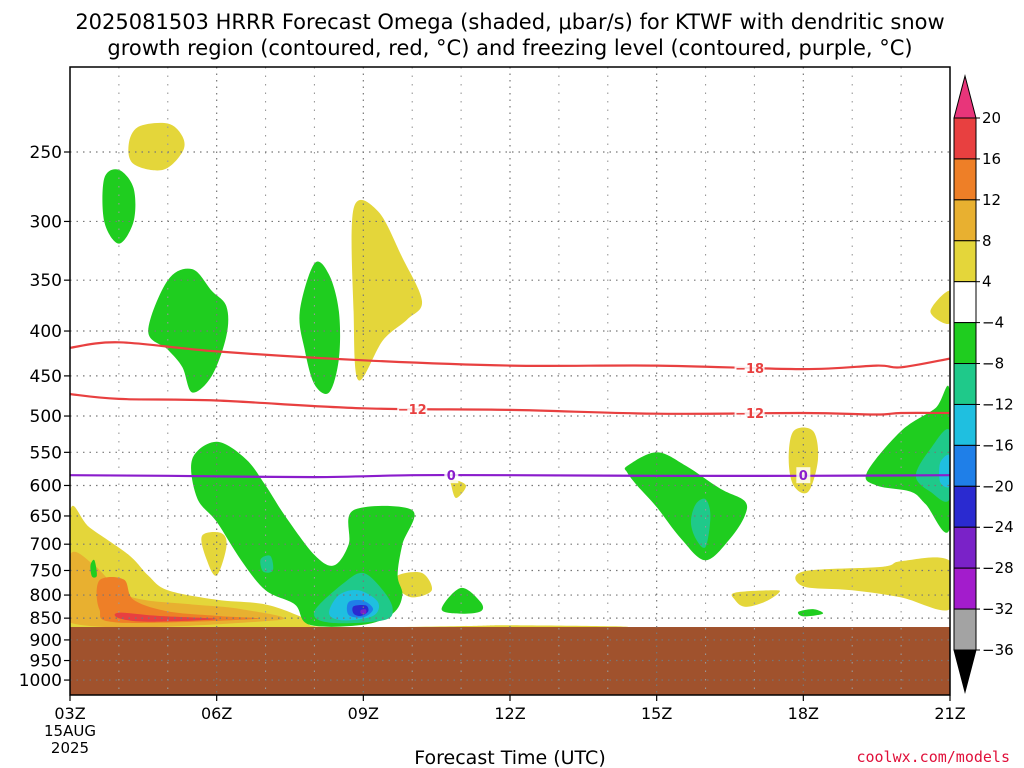 The image size is (1024, 768). Describe the element at coordinates (40, 681) in the screenshot. I see `y-tick-label-1000: 1000` at that location.